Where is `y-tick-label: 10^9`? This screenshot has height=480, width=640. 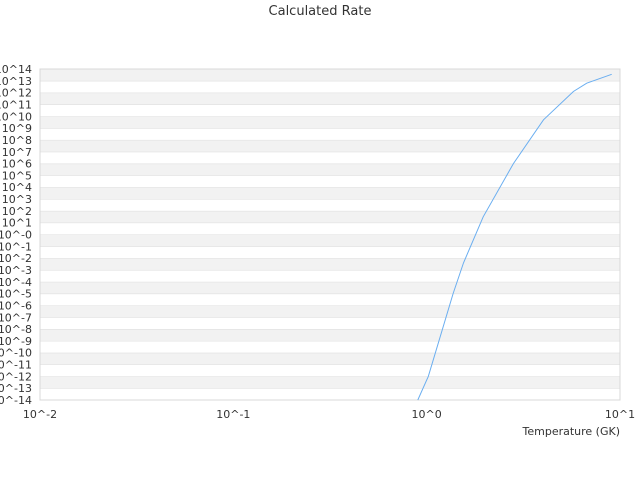 y-tick-label: 10^9 is located at coordinates (17, 128).